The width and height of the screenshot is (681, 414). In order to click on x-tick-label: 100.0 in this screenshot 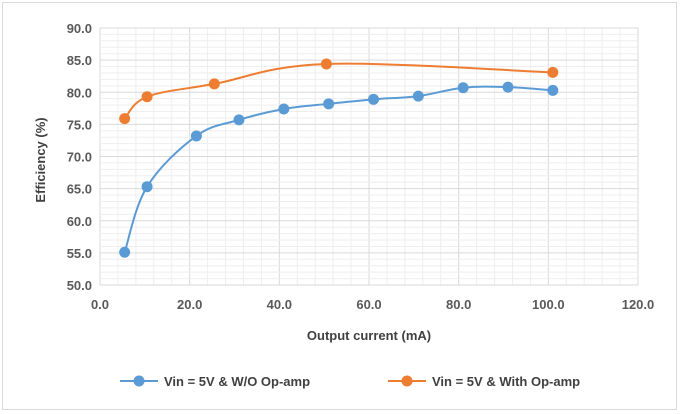, I will do `click(548, 304)`.